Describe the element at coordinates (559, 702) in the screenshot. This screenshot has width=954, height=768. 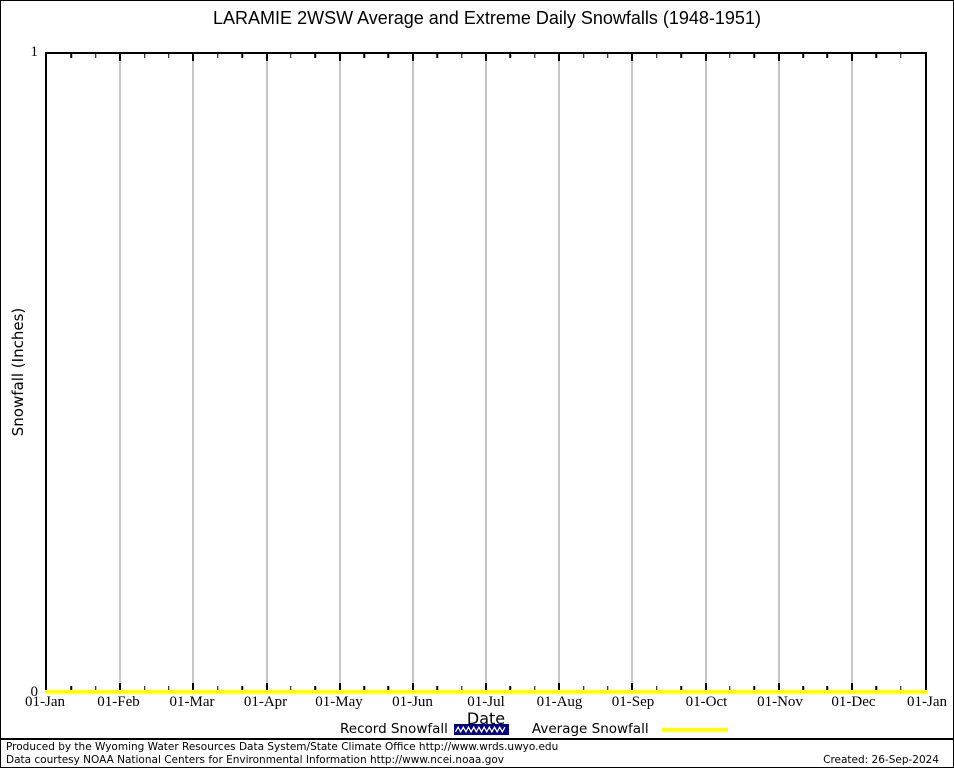
I see `x-tick-label: 01-Aug` at that location.